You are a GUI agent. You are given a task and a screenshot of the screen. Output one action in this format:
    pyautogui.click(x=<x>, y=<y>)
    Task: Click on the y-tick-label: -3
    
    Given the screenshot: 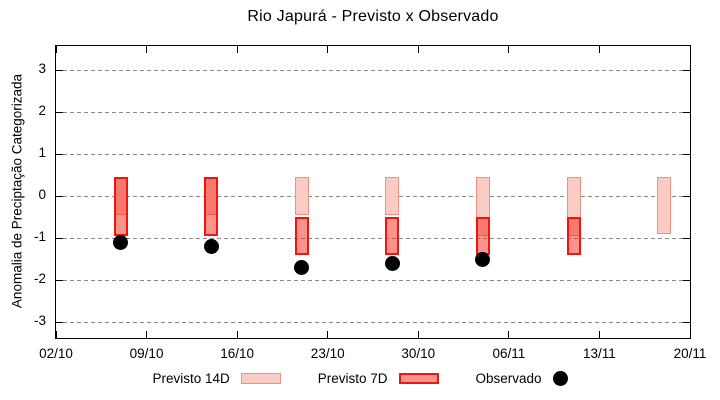 What is the action you would take?
    pyautogui.click(x=39, y=320)
    